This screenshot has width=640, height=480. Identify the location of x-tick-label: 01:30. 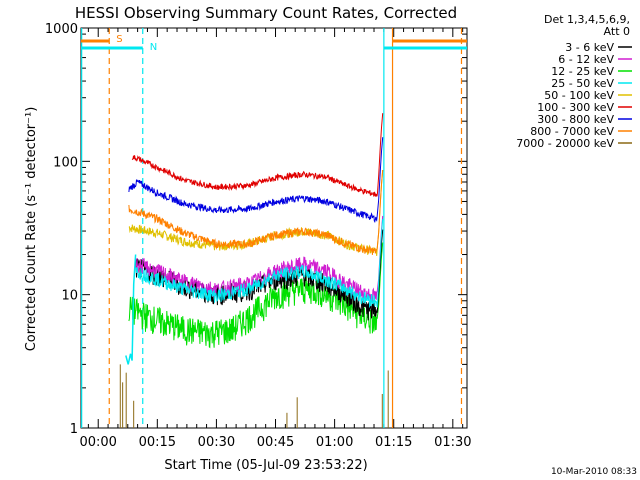
(452, 442).